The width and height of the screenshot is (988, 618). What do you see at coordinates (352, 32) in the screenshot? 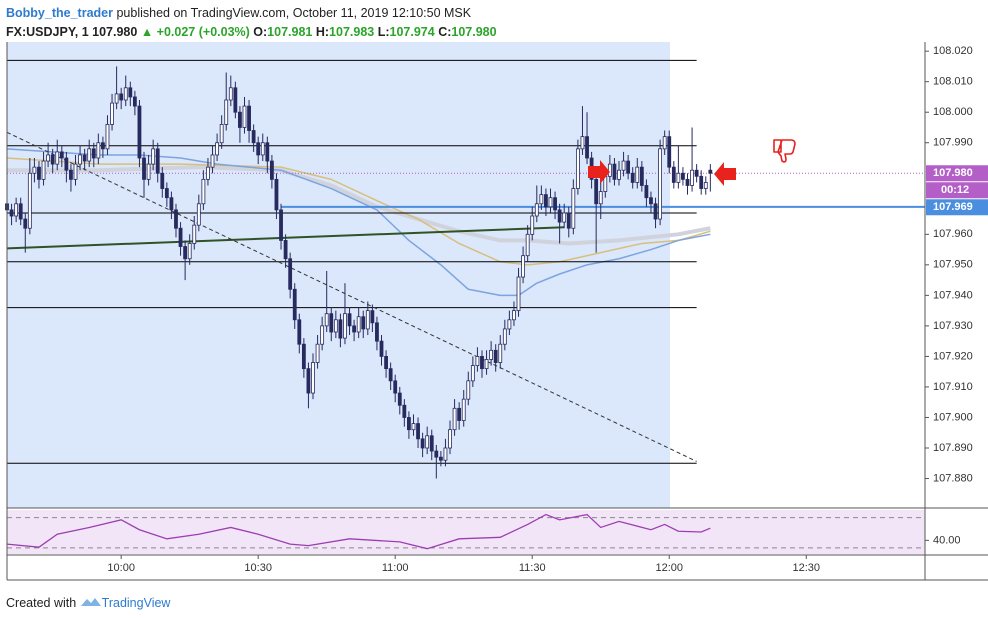
I see `h: 107.983` at bounding box center [352, 32].